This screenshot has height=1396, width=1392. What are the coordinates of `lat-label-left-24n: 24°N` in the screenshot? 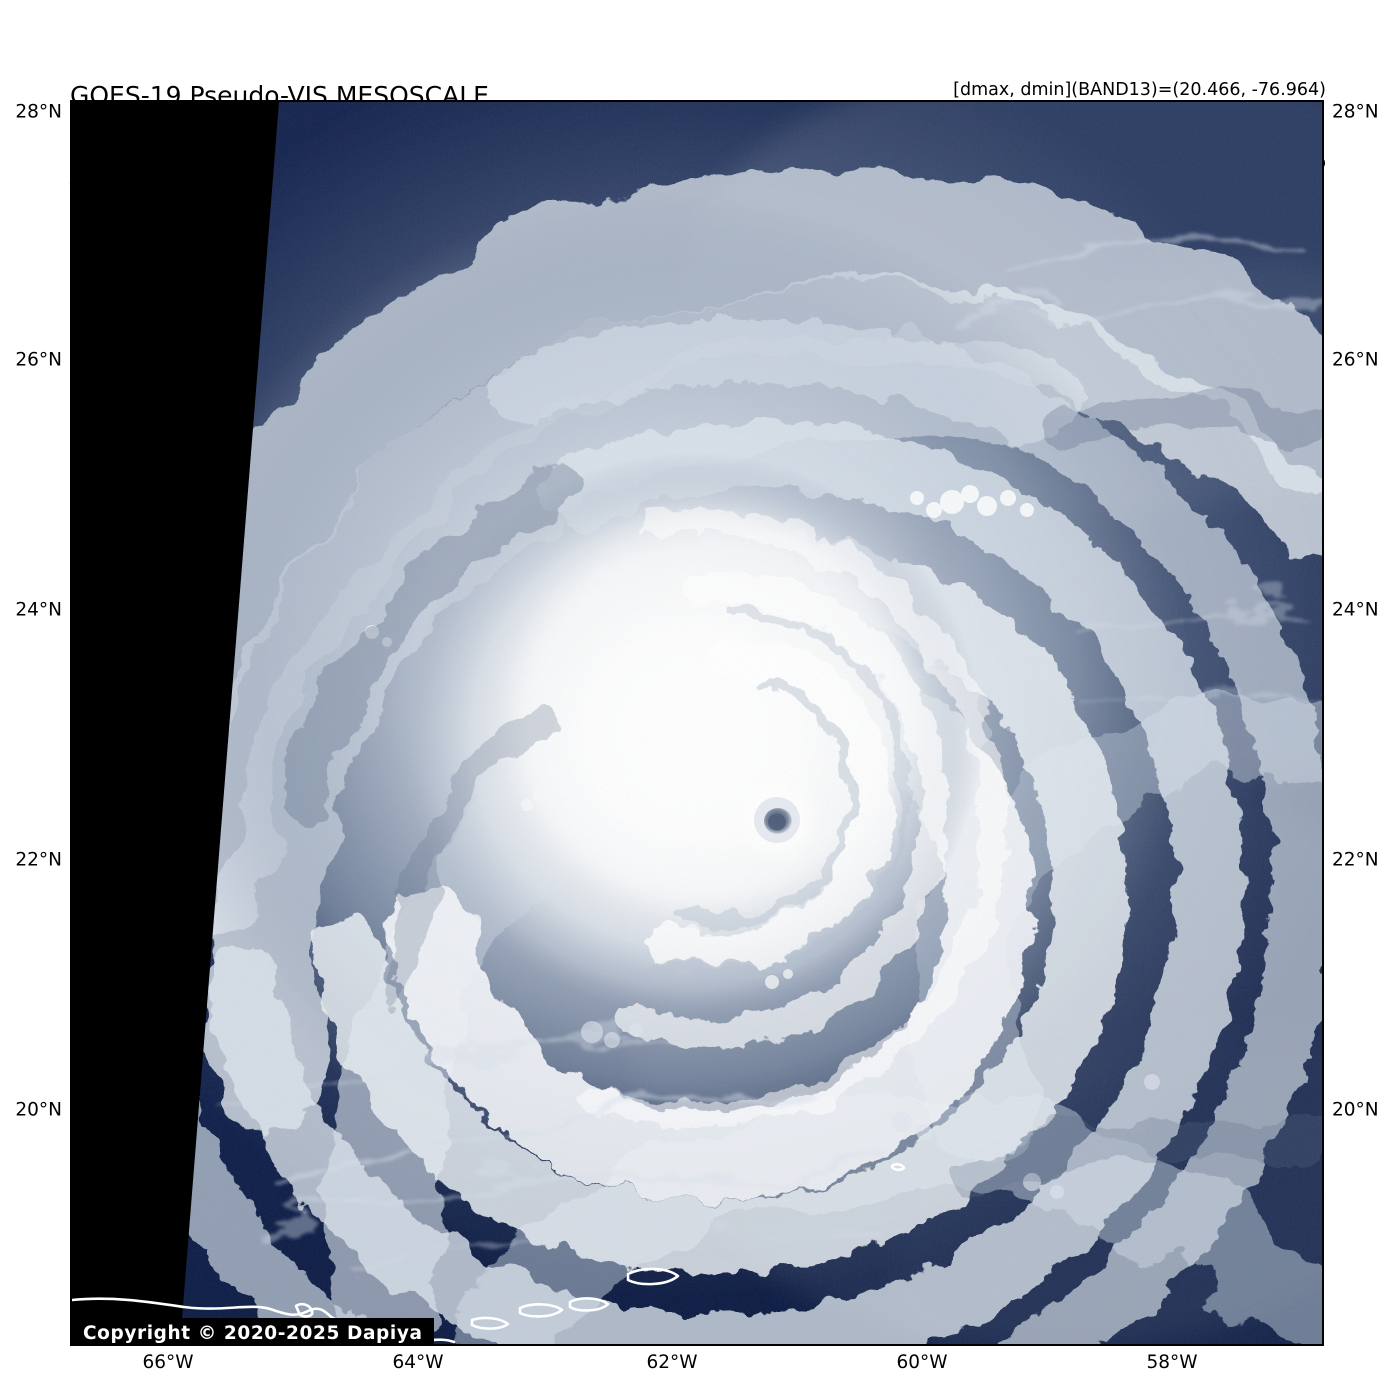 It's located at (38, 610).